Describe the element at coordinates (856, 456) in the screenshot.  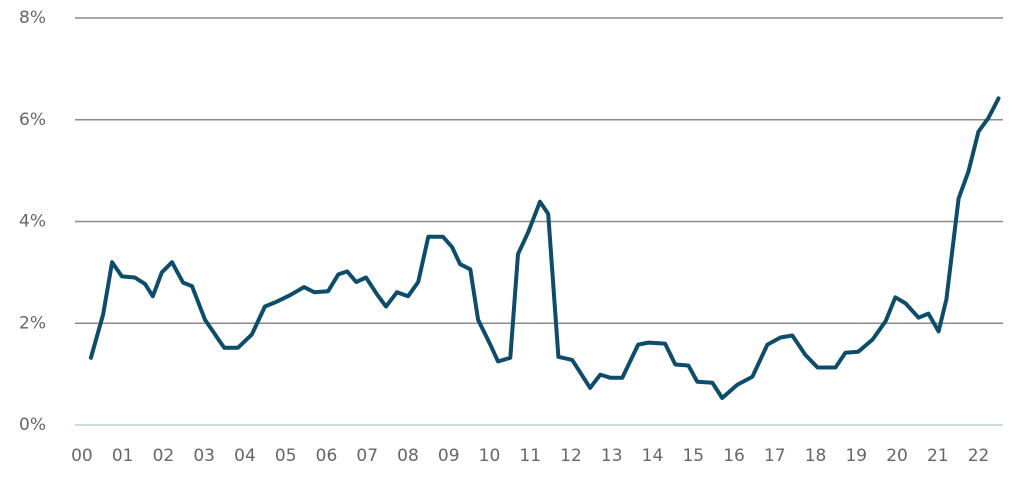
I see `x-tick-label: 19` at that location.